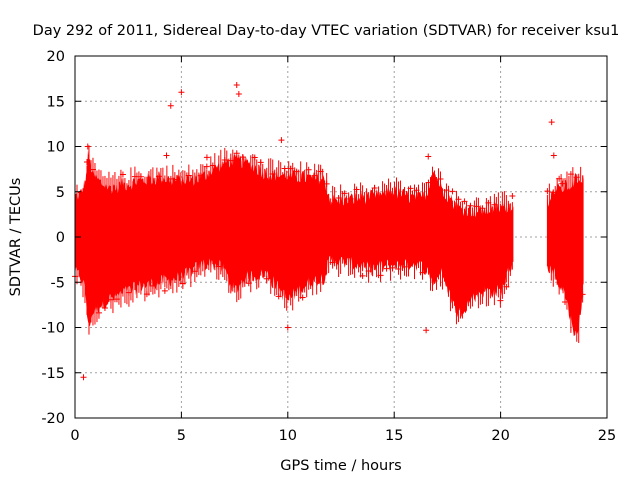 This screenshot has width=640, height=480. I want to click on x-tick-label: 20, so click(500, 436).